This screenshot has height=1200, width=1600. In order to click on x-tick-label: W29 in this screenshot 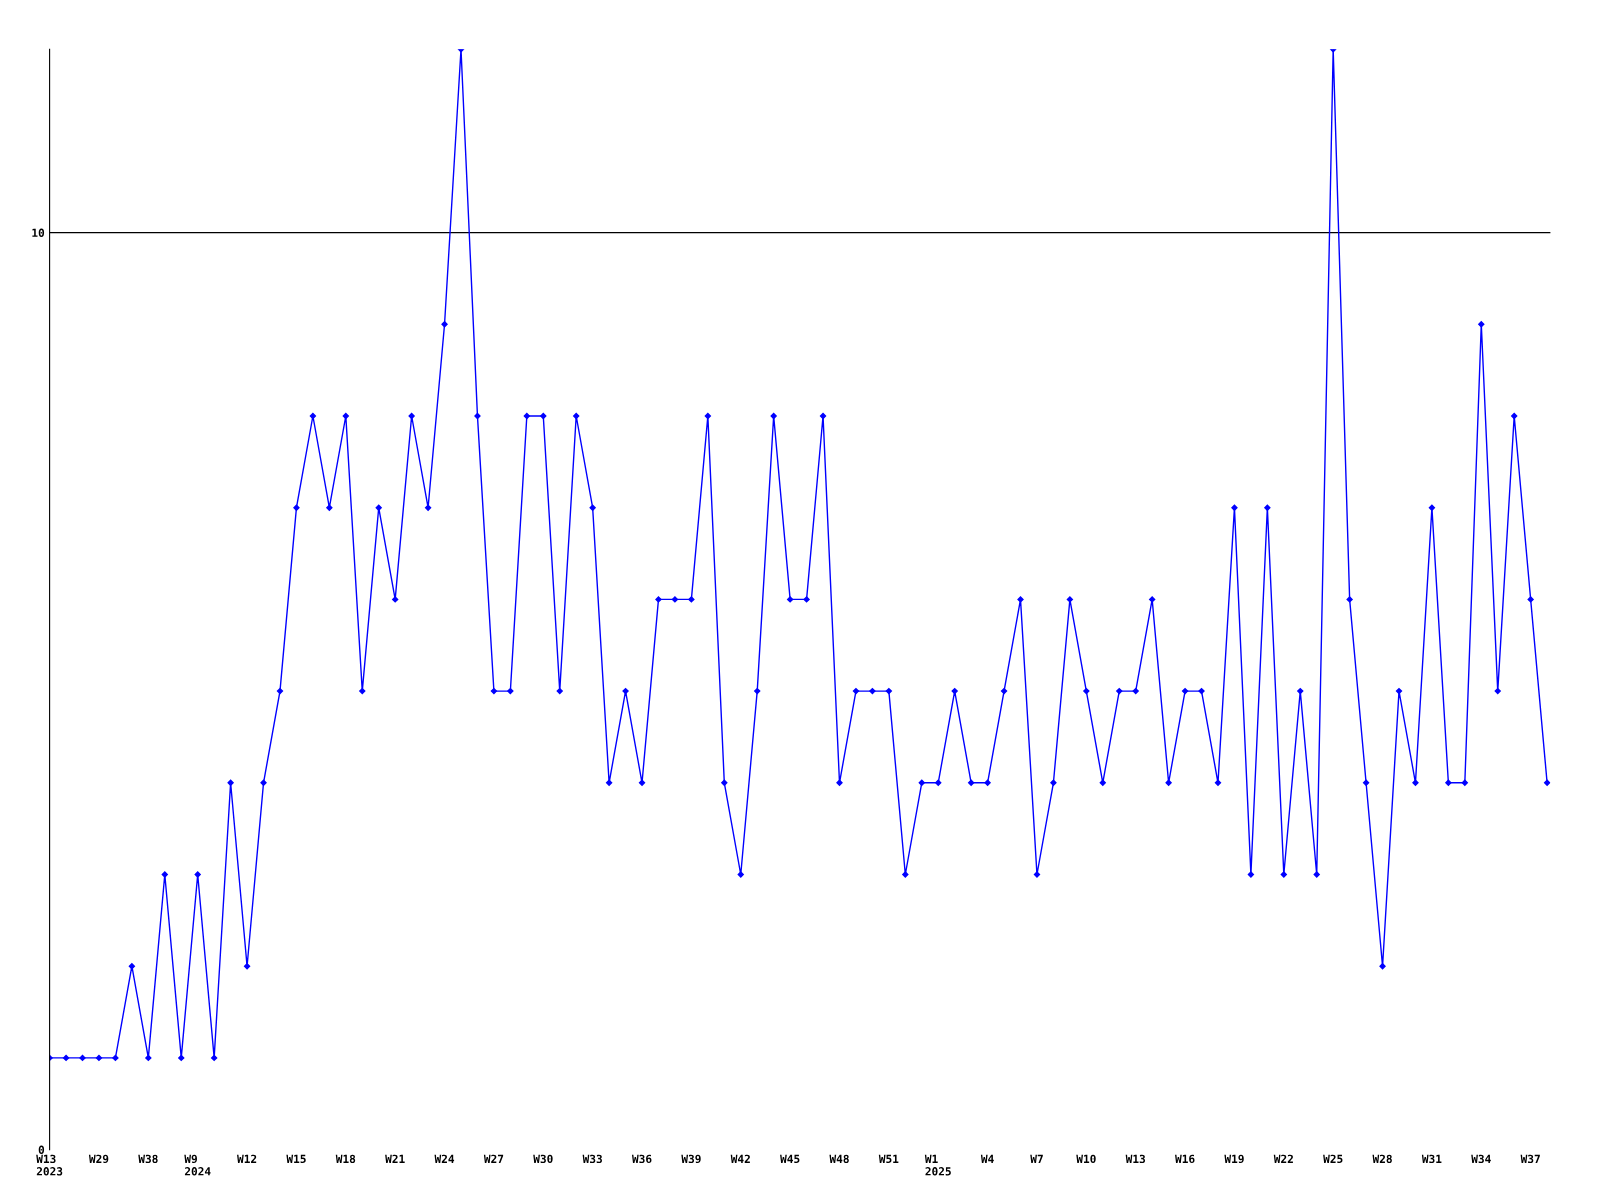, I will do `click(98, 1159)`.